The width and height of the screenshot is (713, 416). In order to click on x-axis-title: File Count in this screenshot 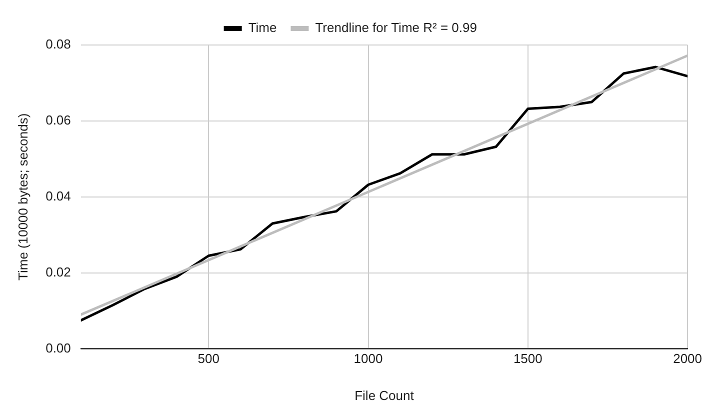, I will do `click(384, 395)`.